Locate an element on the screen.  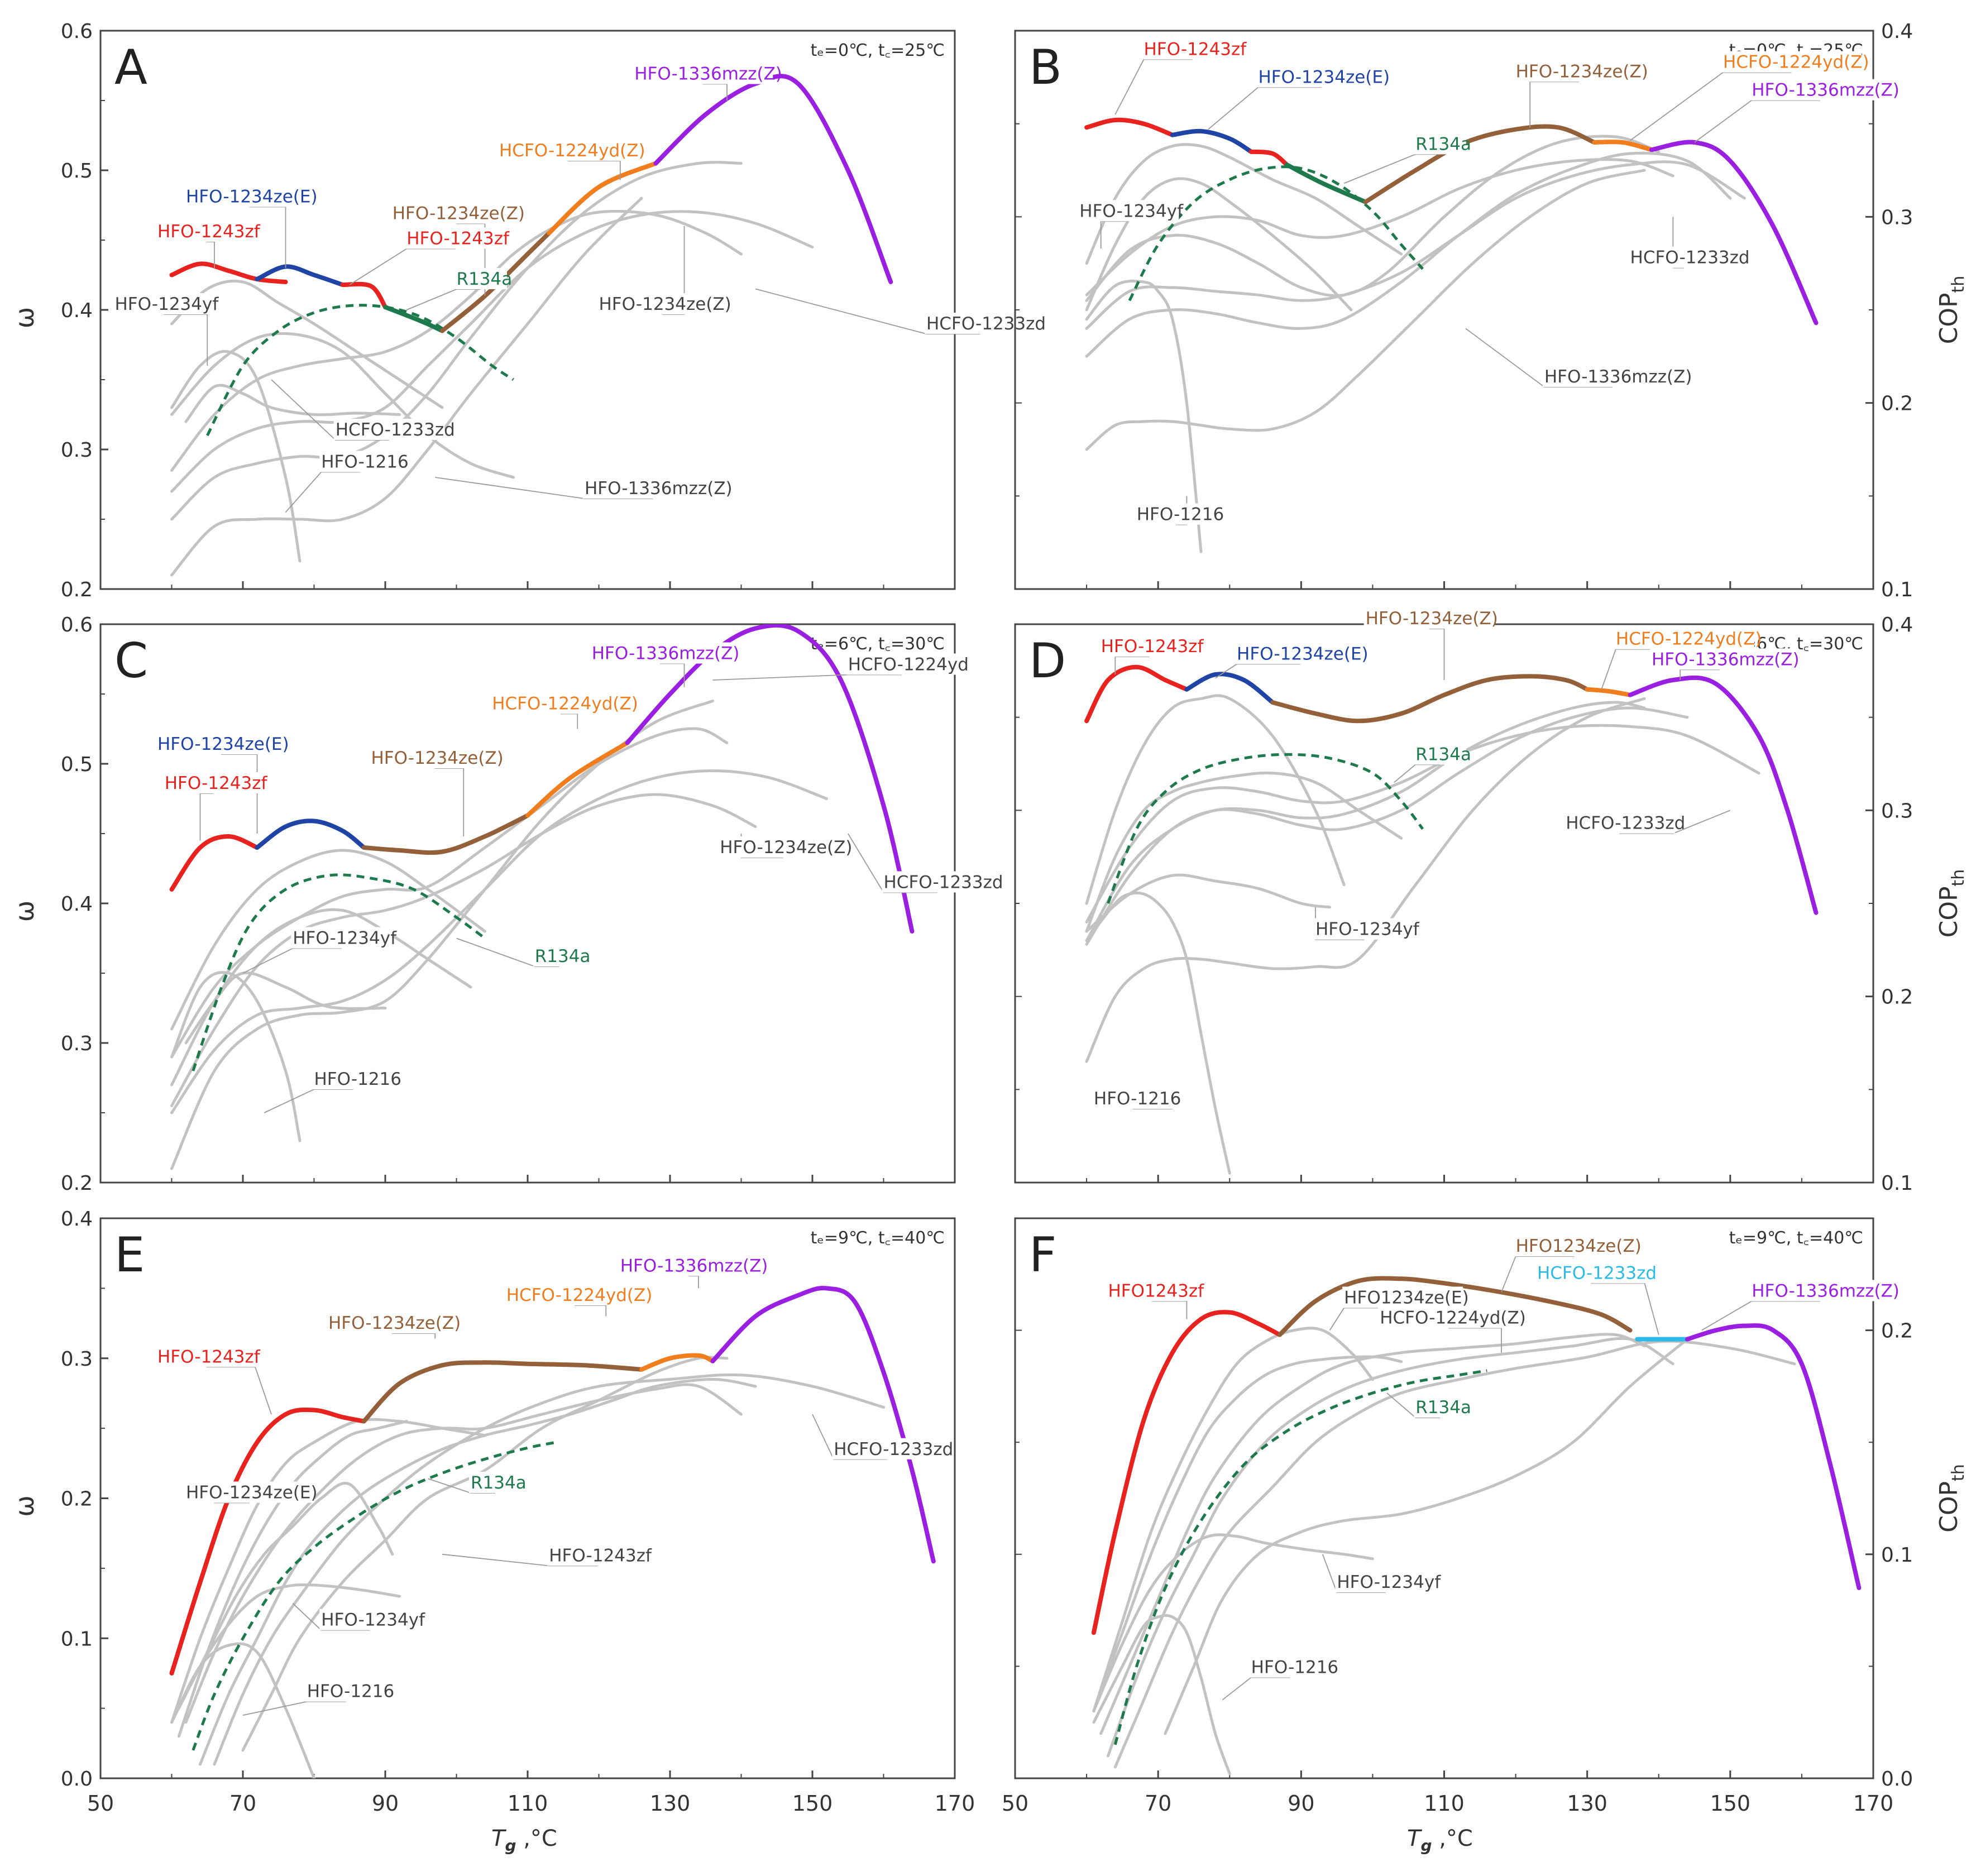
y-tick-label: 0.4 is located at coordinates (1897, 31).